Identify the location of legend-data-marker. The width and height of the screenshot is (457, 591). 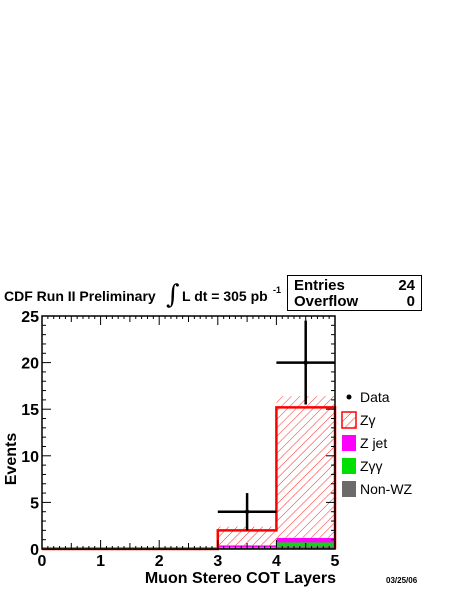
(349, 397).